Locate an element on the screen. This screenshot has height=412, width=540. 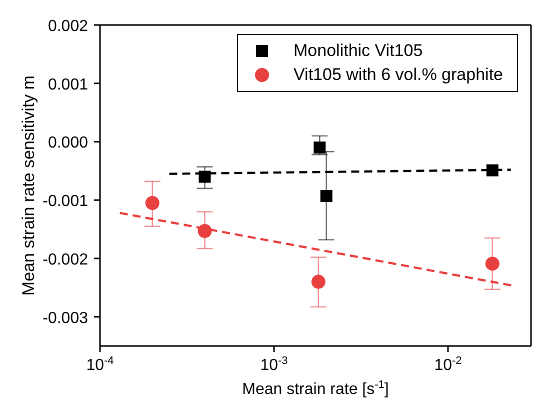
x-tick-label: 10$^{-4}$ is located at coordinates (100, 364).